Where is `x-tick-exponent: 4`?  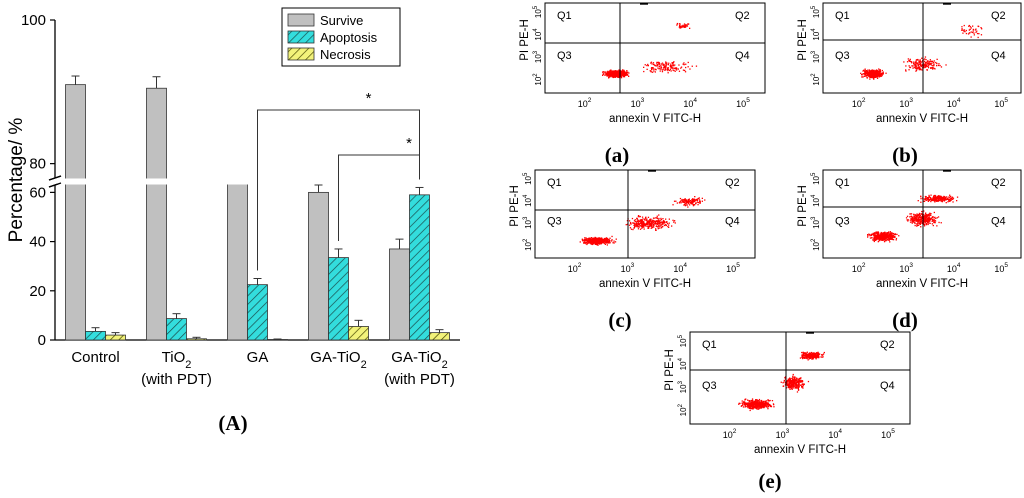
x-tick-exponent: 4 is located at coordinates (695, 100).